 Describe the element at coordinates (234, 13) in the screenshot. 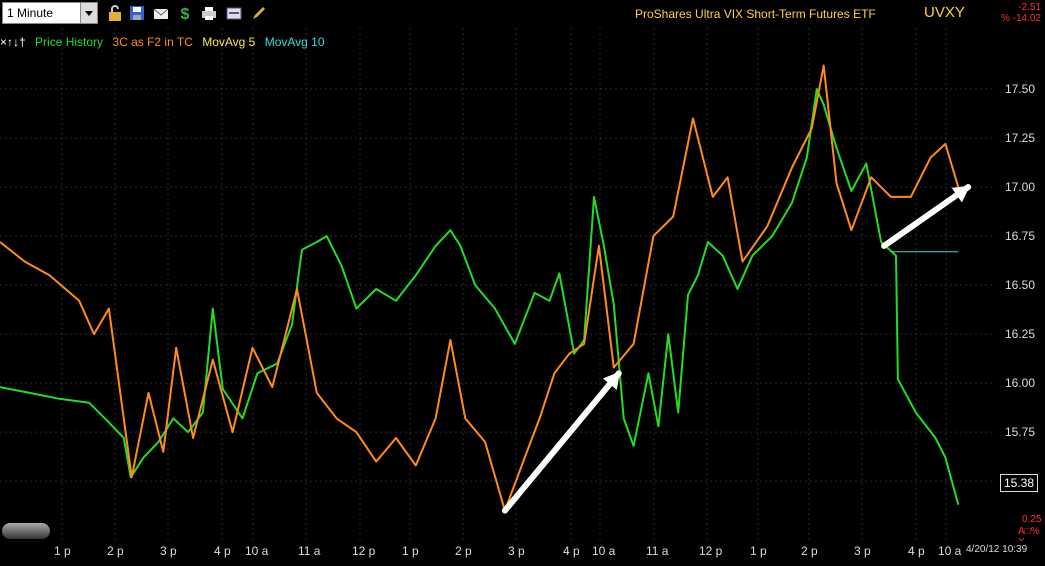

I see `chart-icon` at that location.